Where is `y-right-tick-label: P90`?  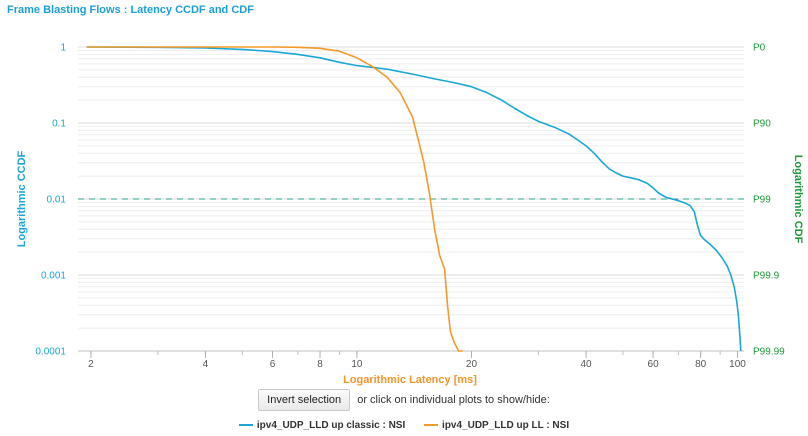
y-right-tick-label: P90 is located at coordinates (762, 124).